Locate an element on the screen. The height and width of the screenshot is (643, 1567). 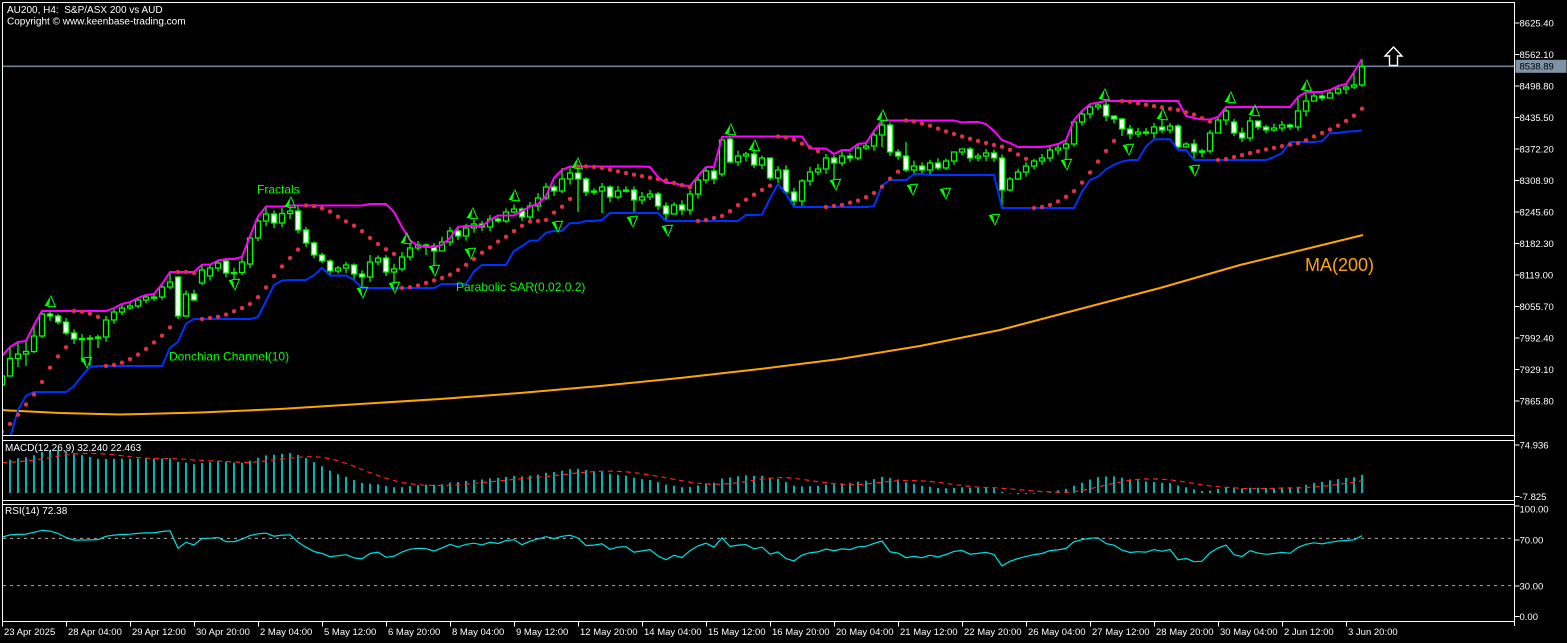
svg-text: 74.936 is located at coordinates (1534, 445).